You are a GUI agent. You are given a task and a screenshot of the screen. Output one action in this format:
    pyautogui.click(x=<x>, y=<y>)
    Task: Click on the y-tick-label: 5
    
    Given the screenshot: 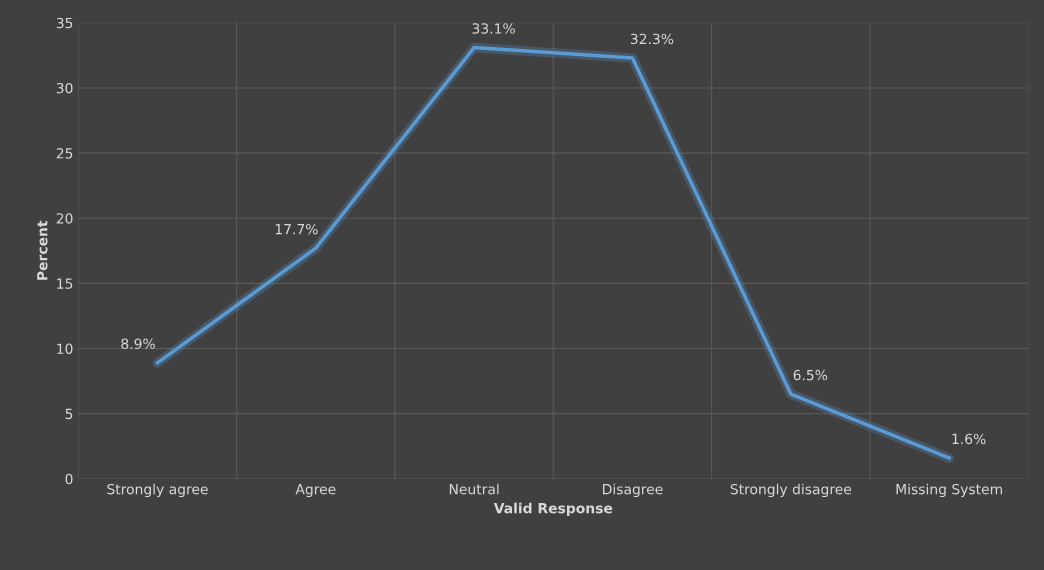 What is the action you would take?
    pyautogui.click(x=69, y=414)
    